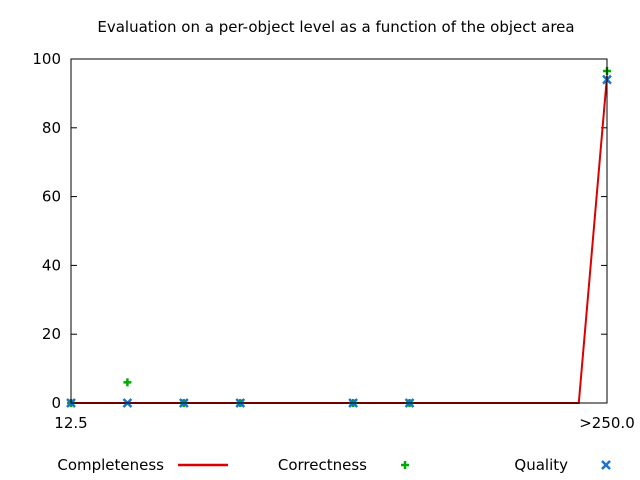  Describe the element at coordinates (127, 382) in the screenshot. I see `point-correctness` at that location.